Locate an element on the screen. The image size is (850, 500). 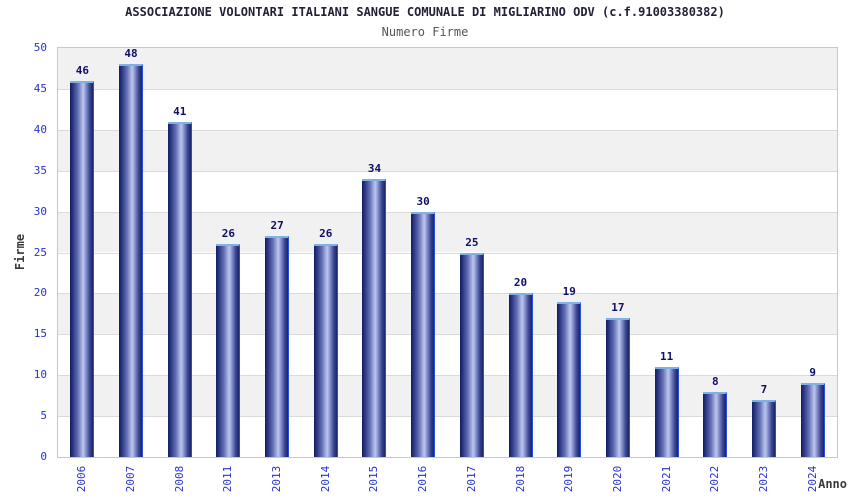
x-tick-label: 2006 is located at coordinates (82, 479).